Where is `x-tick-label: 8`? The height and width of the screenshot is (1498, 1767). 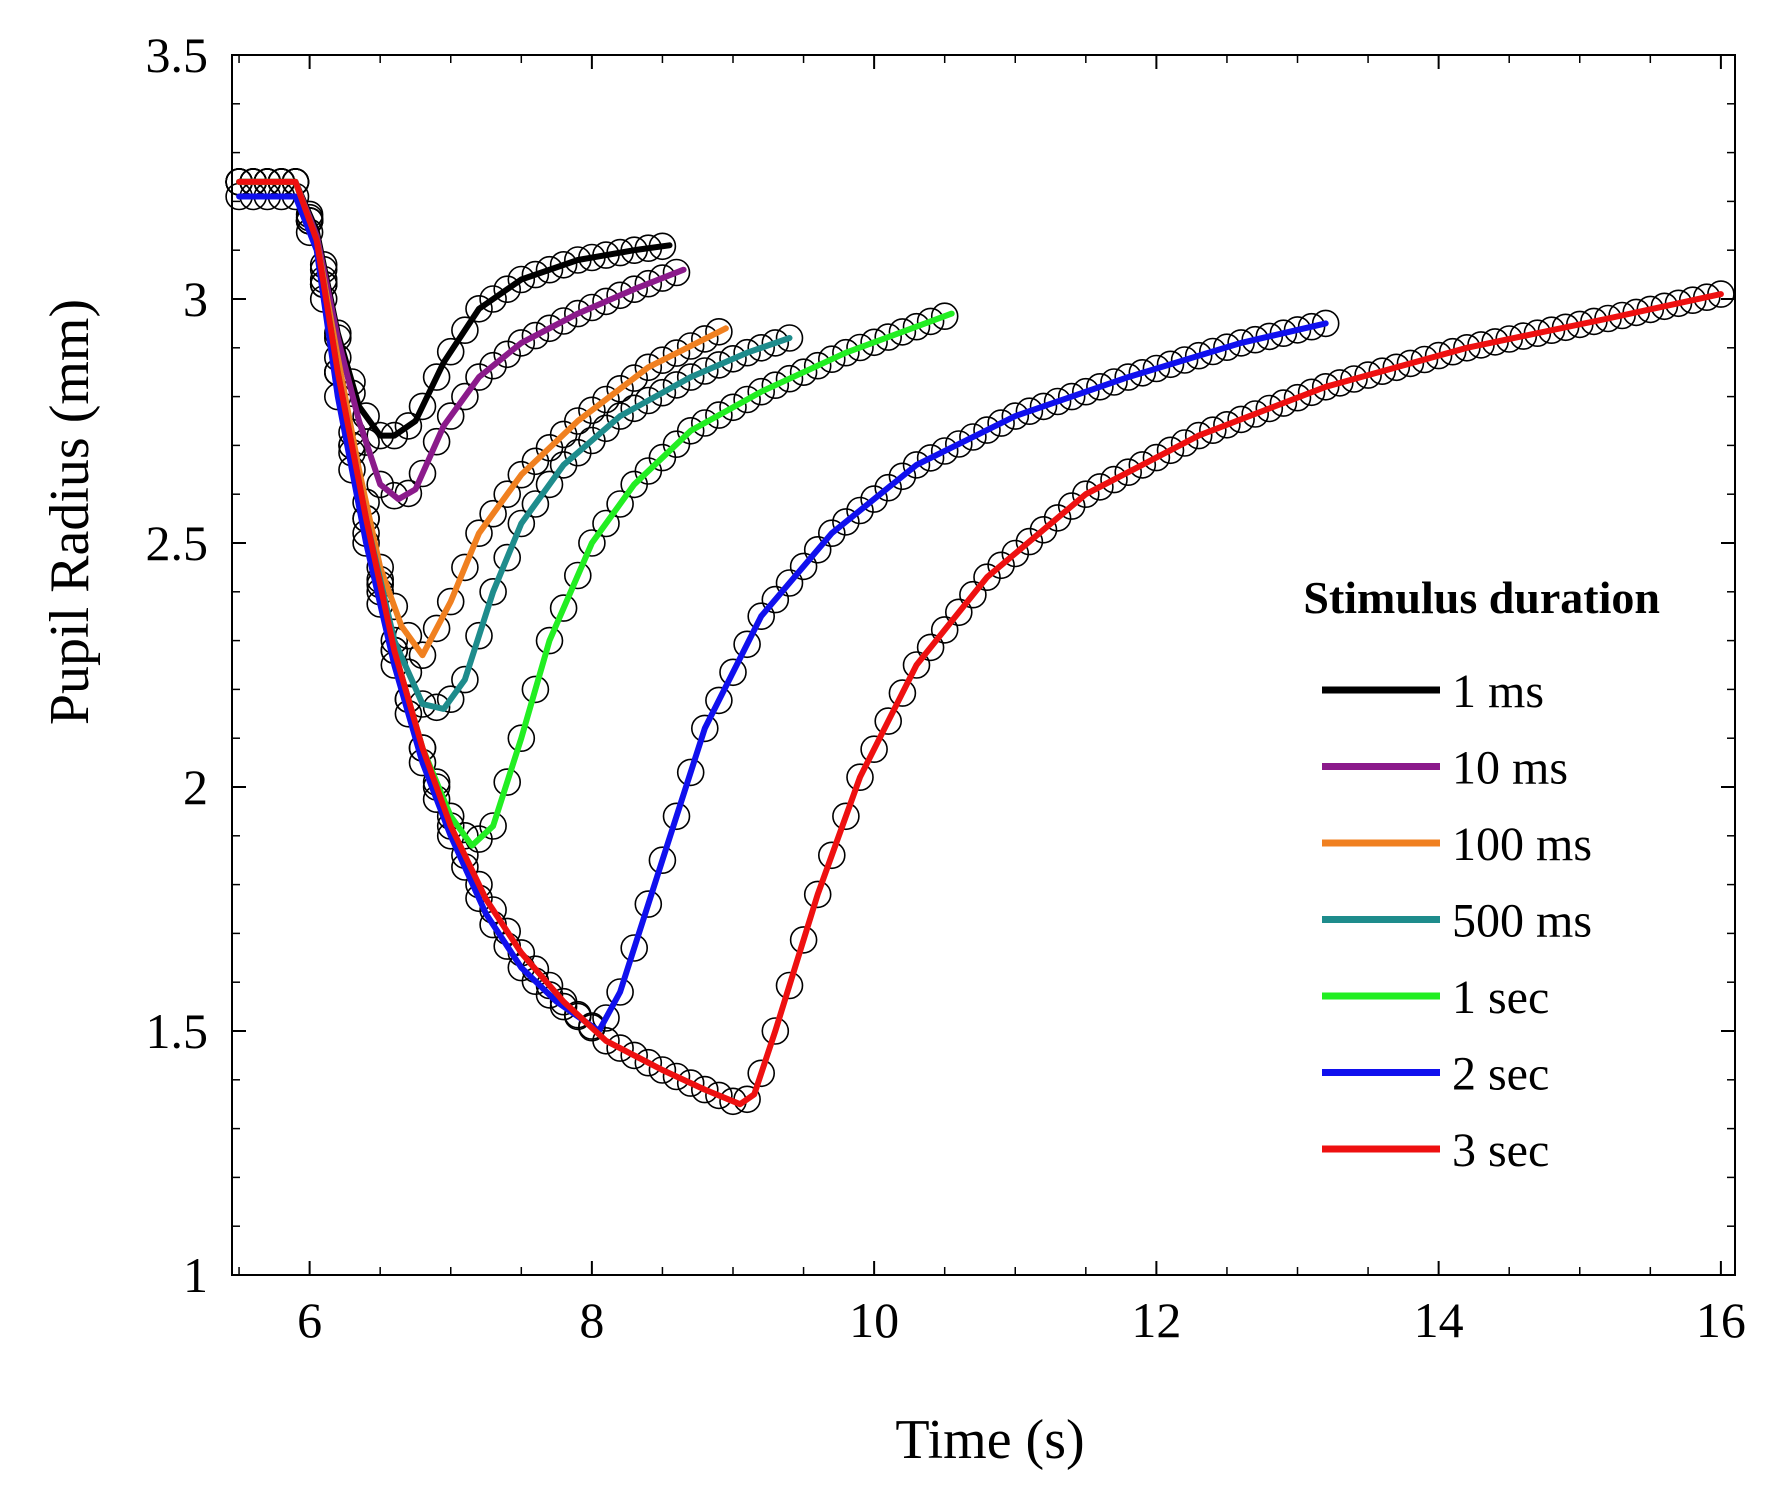 x-tick-label: 8 is located at coordinates (591, 1320).